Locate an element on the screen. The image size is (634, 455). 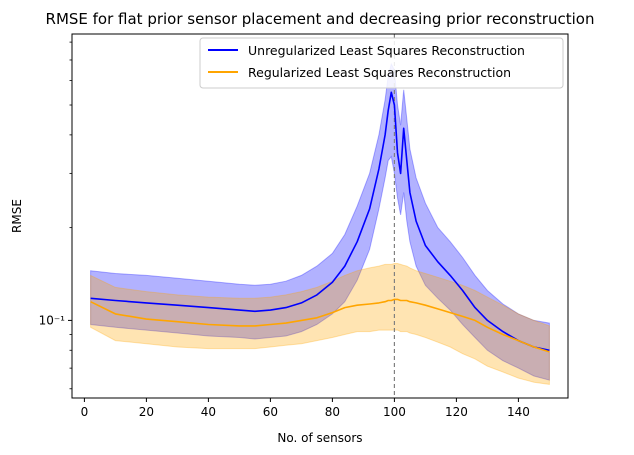
x-tick-label: 0 is located at coordinates (85, 412).